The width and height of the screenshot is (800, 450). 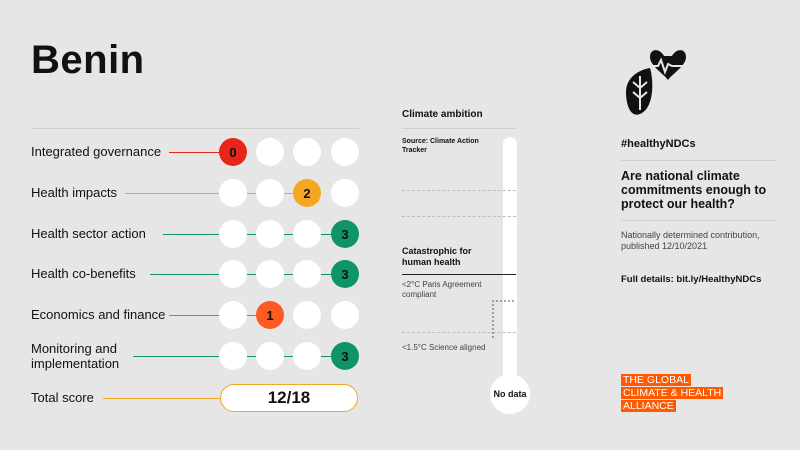 I want to click on total-score-connector, so click(x=161, y=398).